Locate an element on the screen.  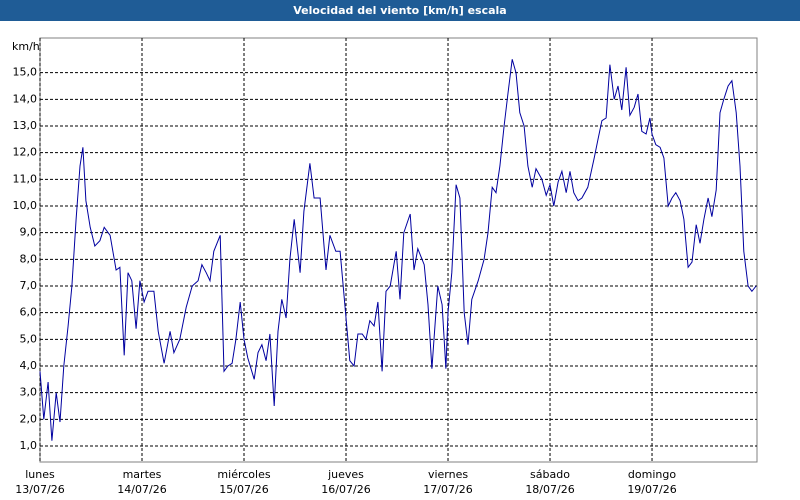
y-tick-label: 5,0 is located at coordinates (29, 338).